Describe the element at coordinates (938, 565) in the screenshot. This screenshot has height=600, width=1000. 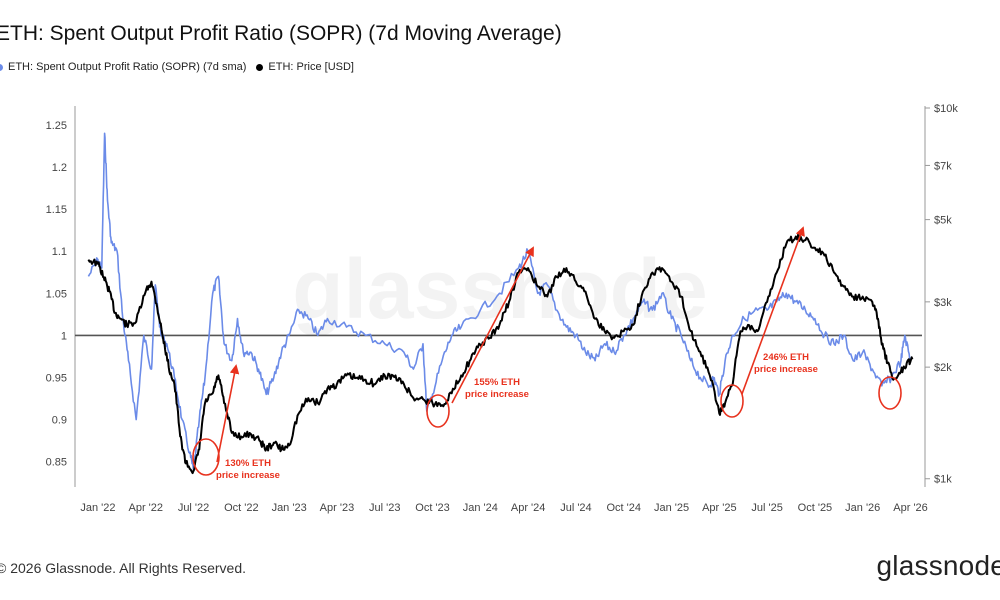
I see `brand-logo: glassnode` at that location.